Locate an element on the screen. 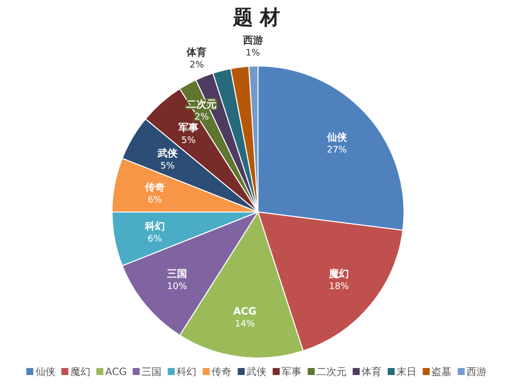 This screenshot has width=513, height=384. legend-label: 仙侠 is located at coordinates (45, 372).